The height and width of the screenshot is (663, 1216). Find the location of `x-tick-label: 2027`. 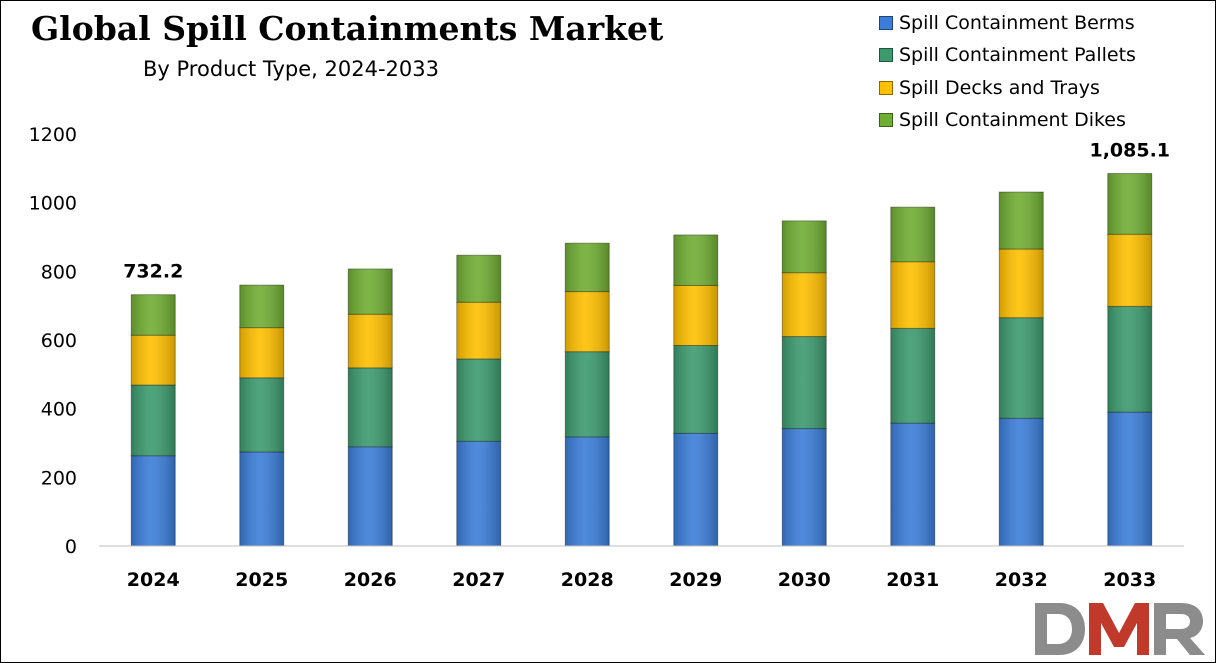

x-tick-label: 2027 is located at coordinates (478, 580).